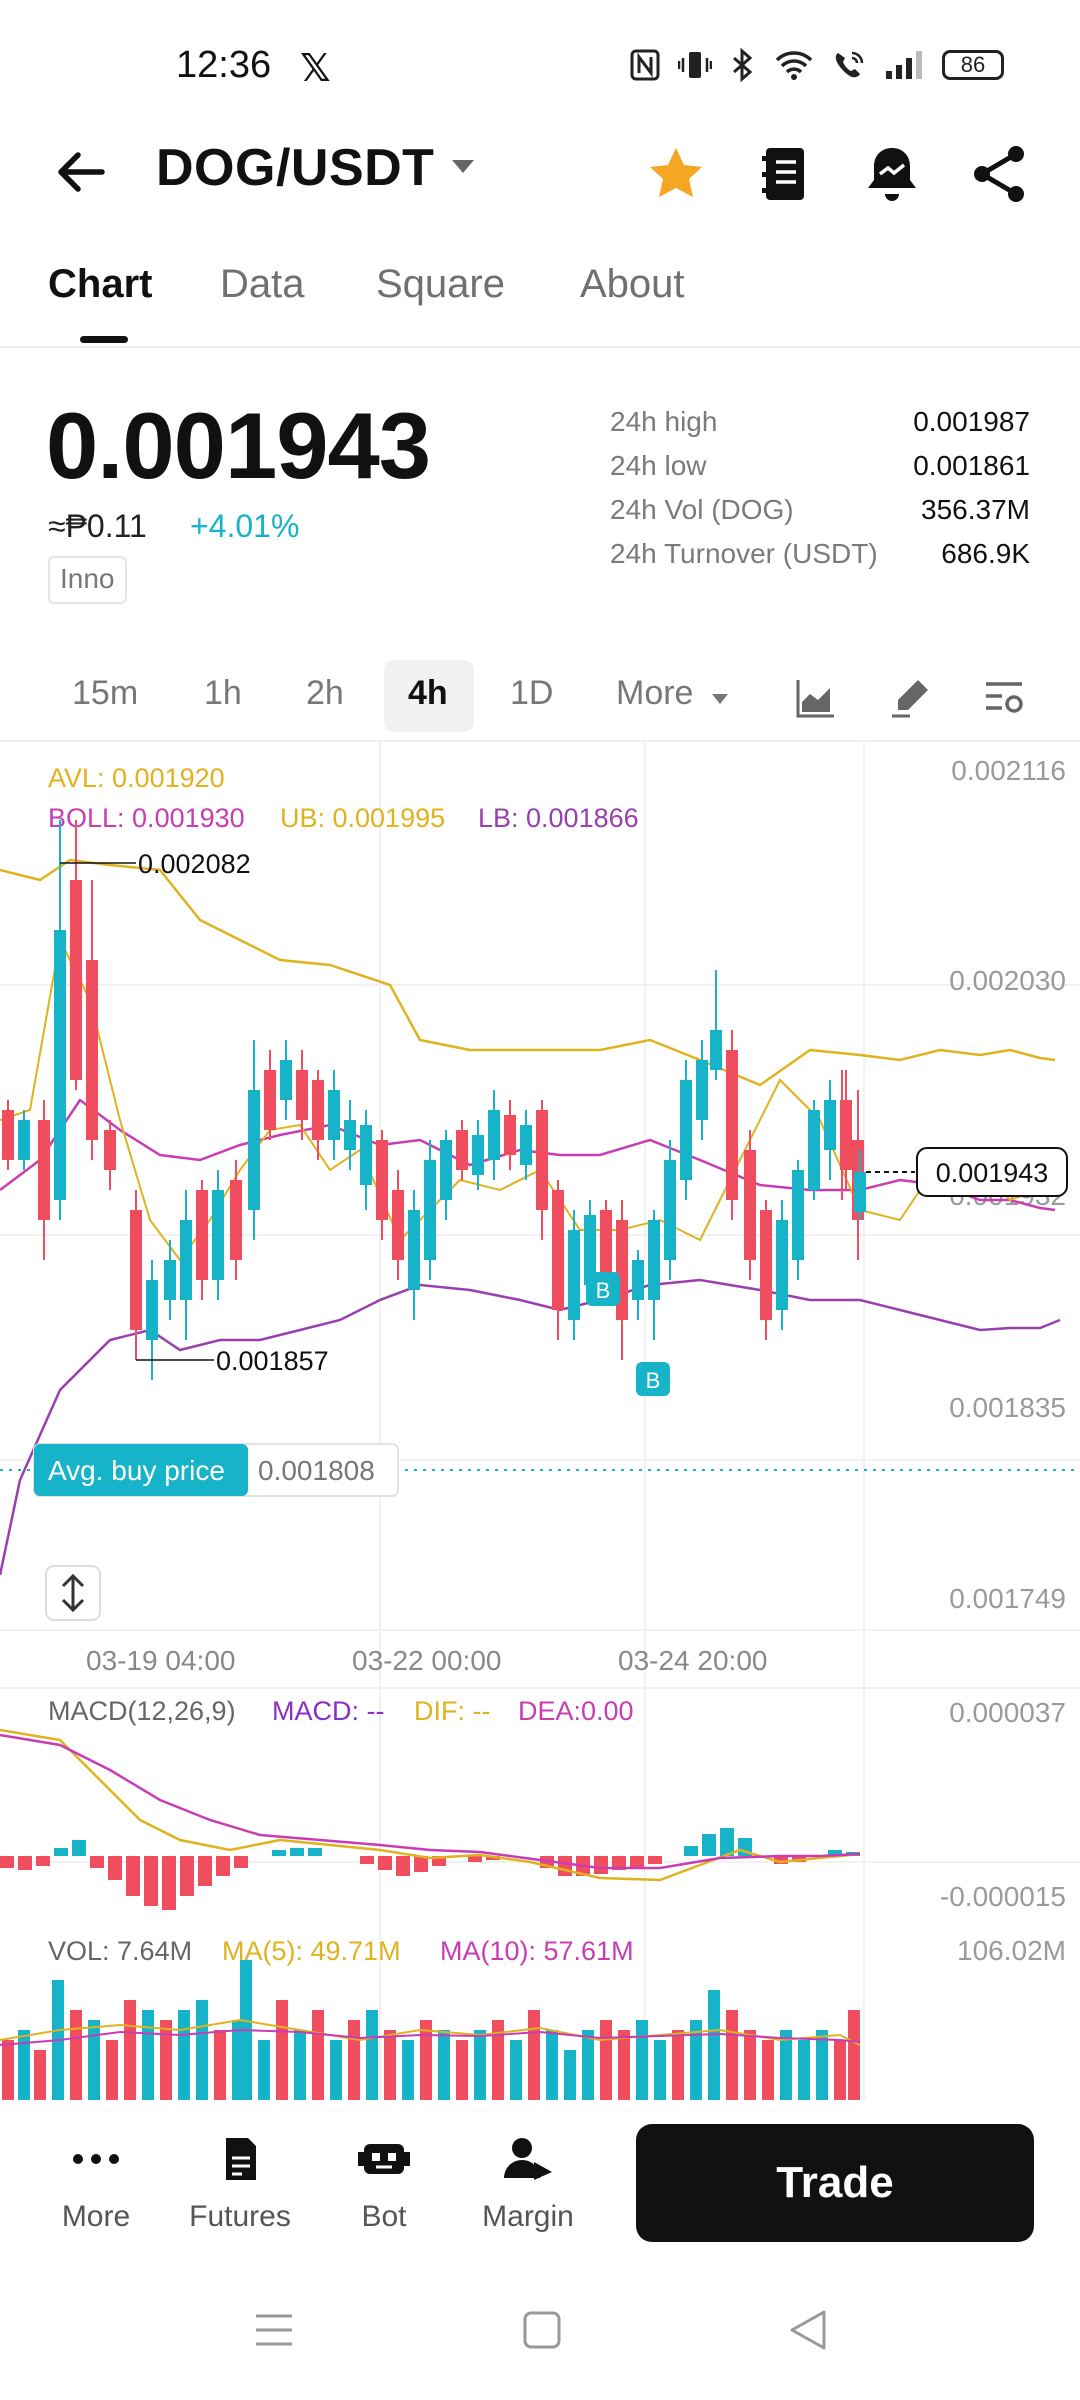  Describe the element at coordinates (82, 172) in the screenshot. I see `back-arrow-icon` at that location.